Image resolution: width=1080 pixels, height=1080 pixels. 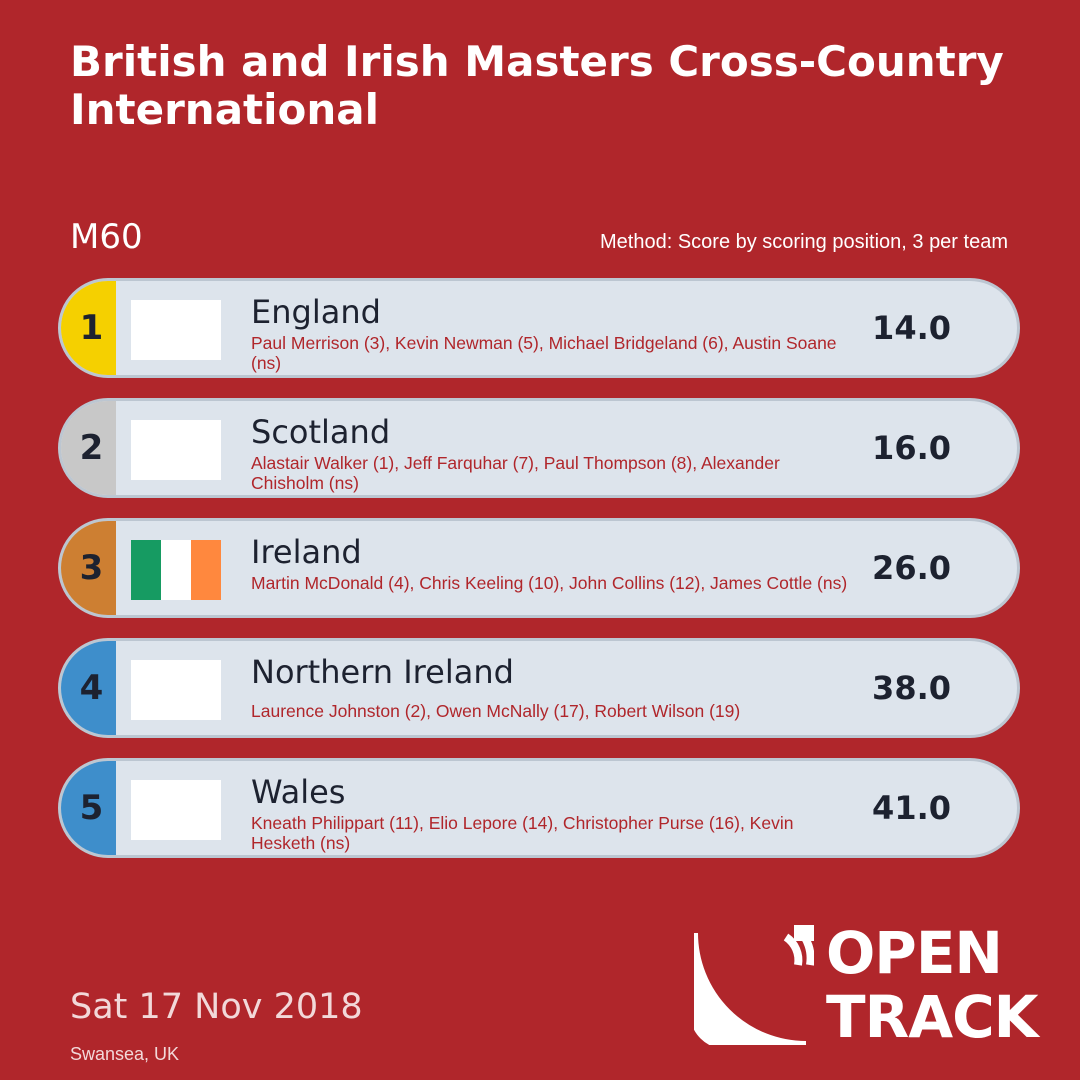 I want to click on flag-ireland, so click(x=176, y=570).